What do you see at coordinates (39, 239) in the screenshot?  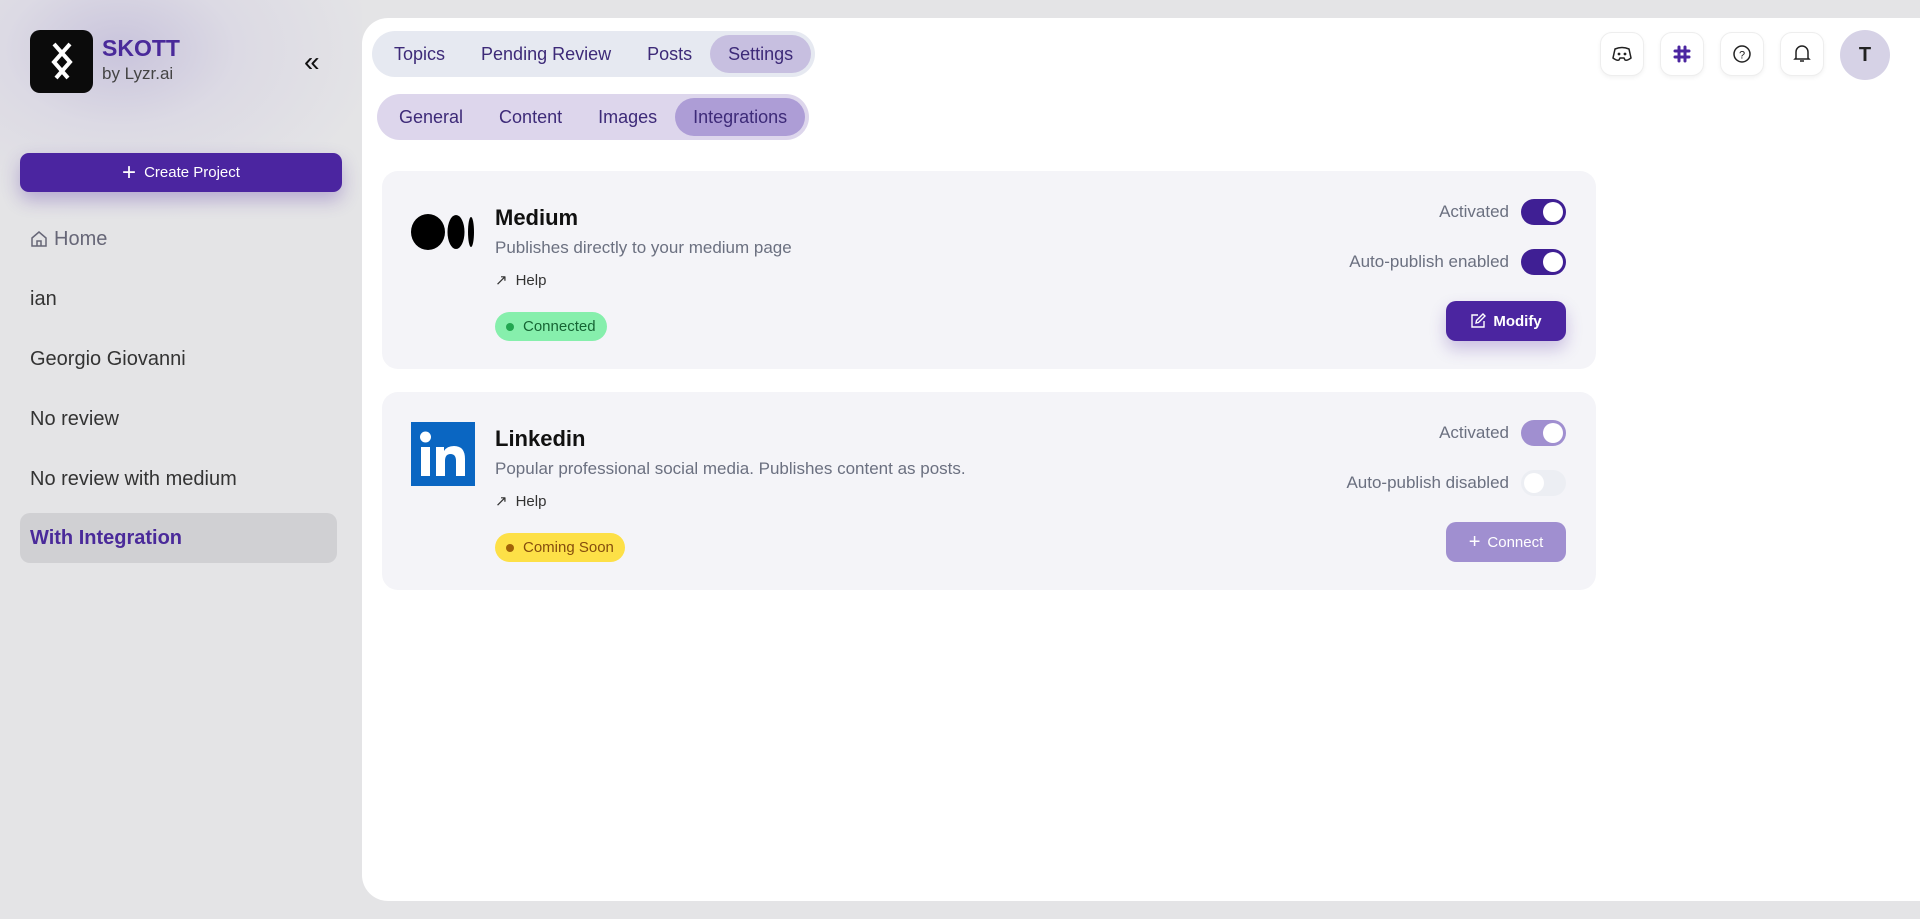 I see `home-icon` at bounding box center [39, 239].